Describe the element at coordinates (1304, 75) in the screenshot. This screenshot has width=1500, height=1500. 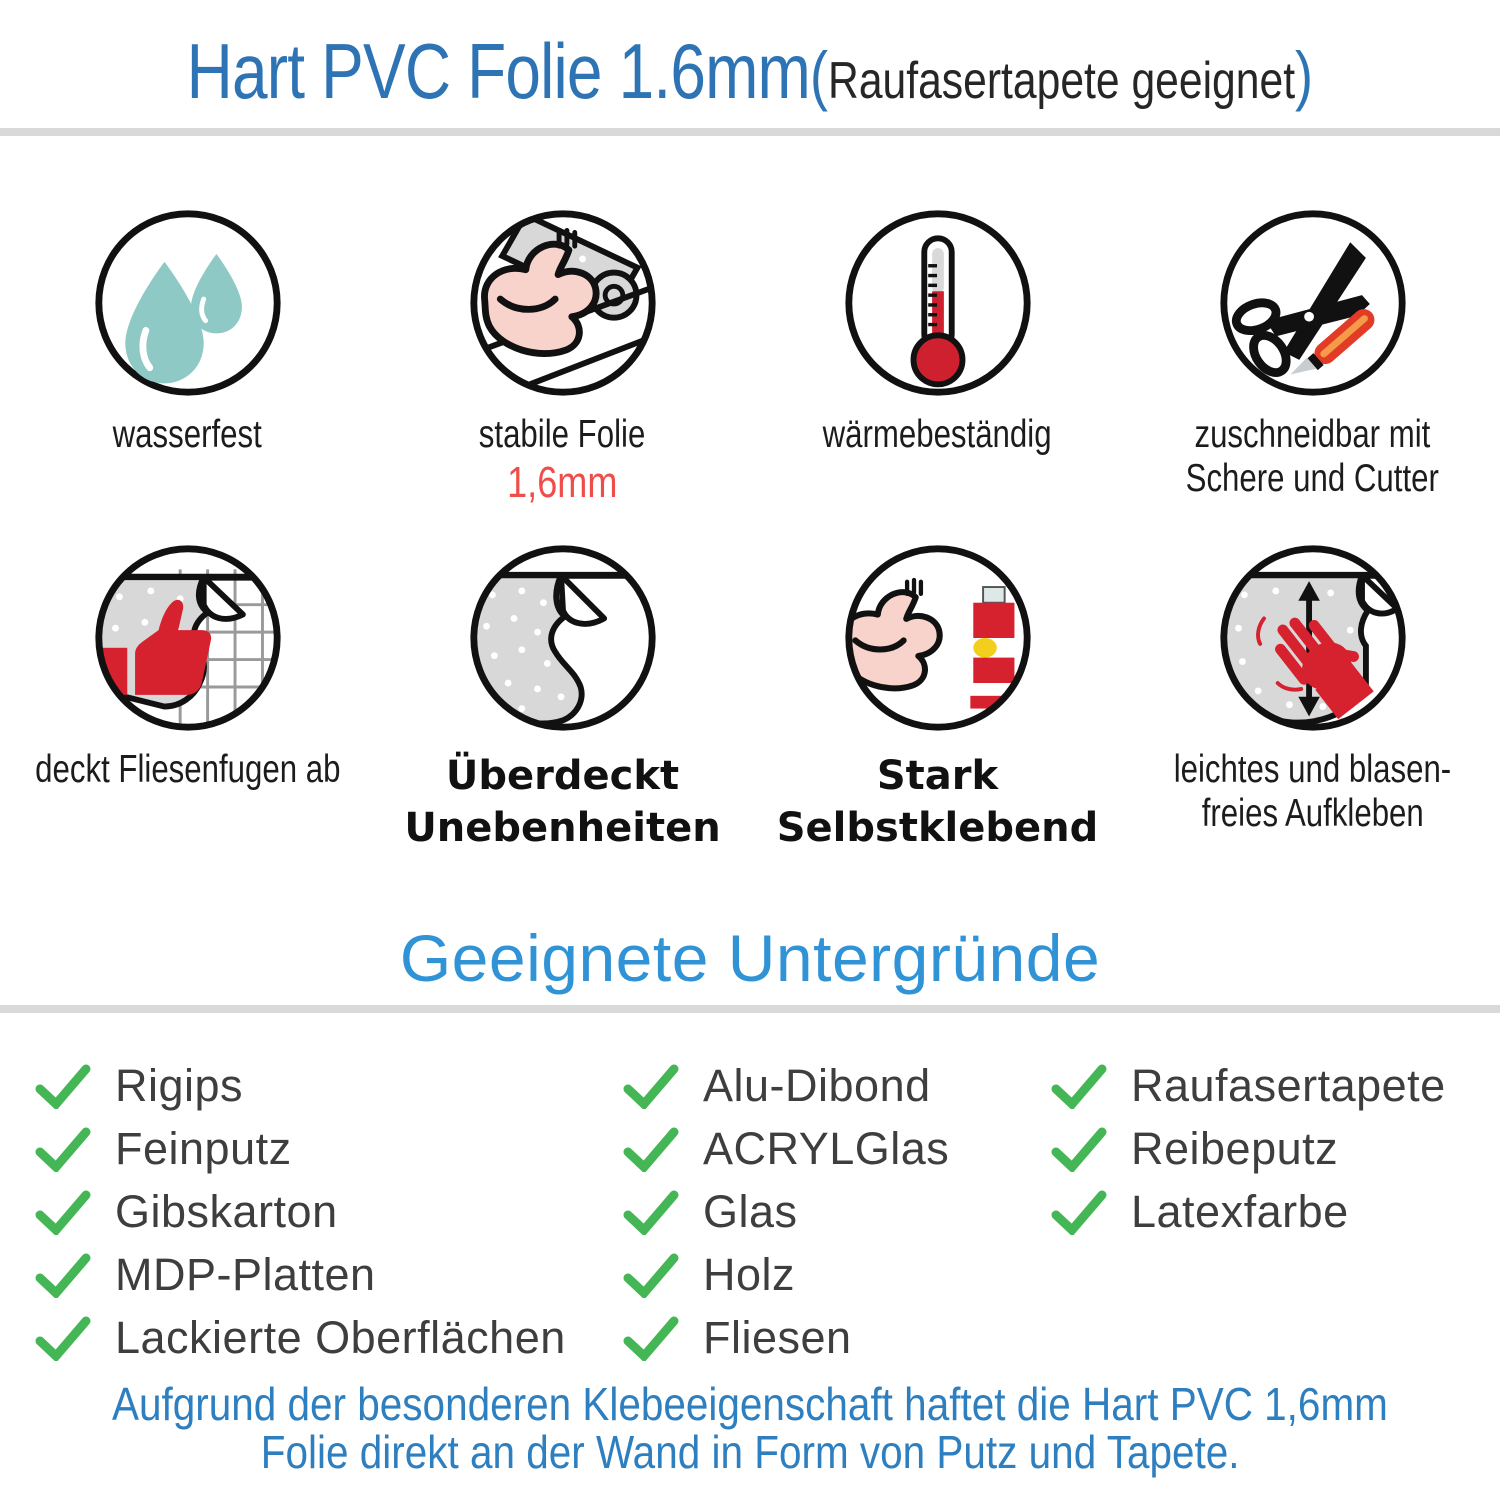
I see `title-paren-close: )` at that location.